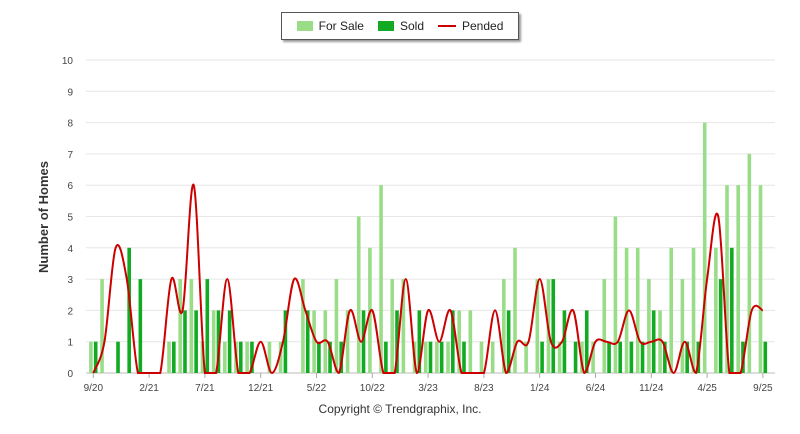 The width and height of the screenshot is (800, 434). Describe the element at coordinates (651, 388) in the screenshot. I see `x-tick-label: 11/24` at that location.